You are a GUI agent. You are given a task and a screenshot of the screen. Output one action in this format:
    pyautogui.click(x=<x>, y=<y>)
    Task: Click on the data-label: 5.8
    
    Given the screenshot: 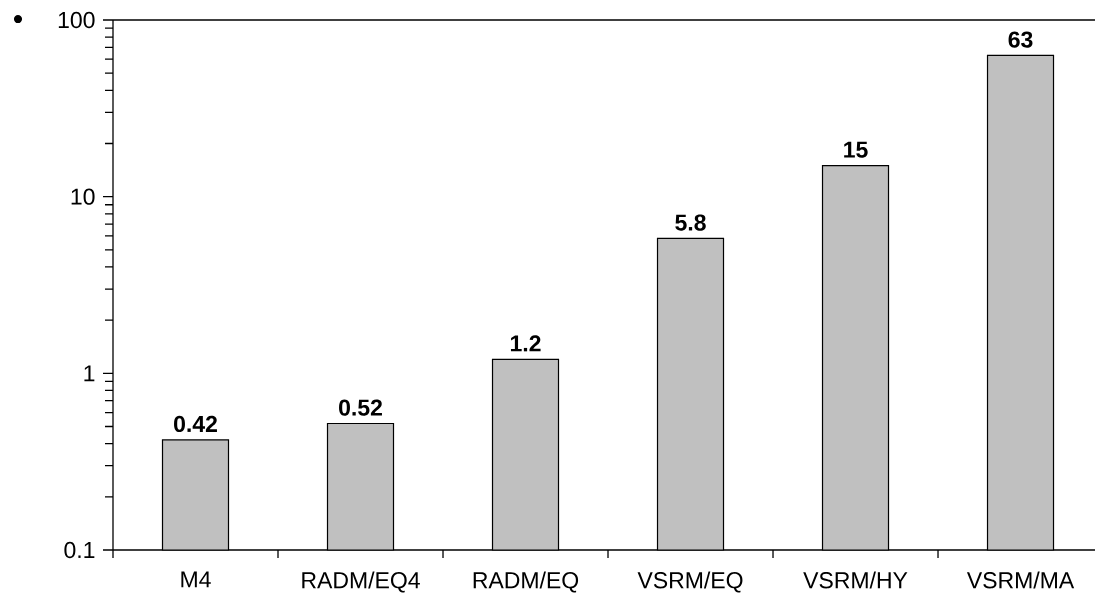 What is the action you would take?
    pyautogui.click(x=690, y=222)
    